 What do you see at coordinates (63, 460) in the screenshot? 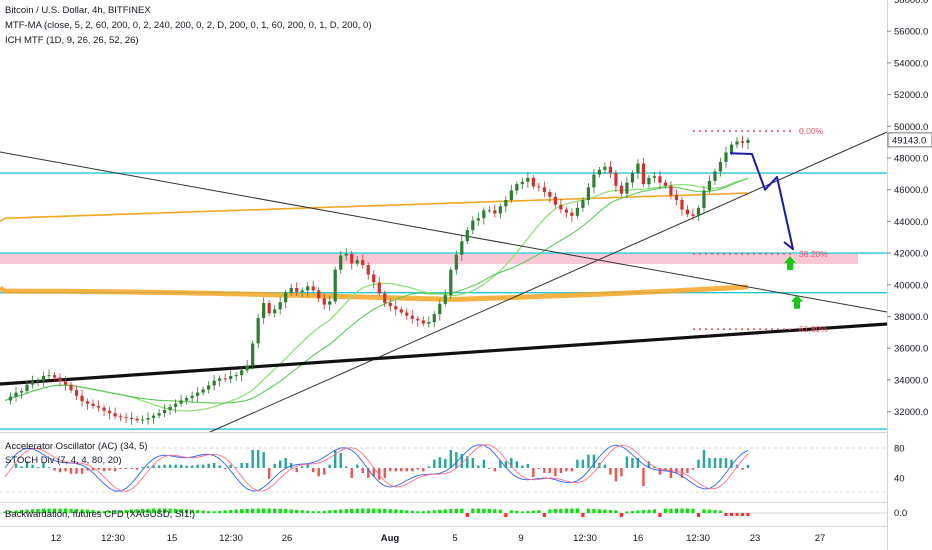
I see `legend-stoch: STOCH Div (7, 4, 4, 80, 20)` at bounding box center [63, 460].